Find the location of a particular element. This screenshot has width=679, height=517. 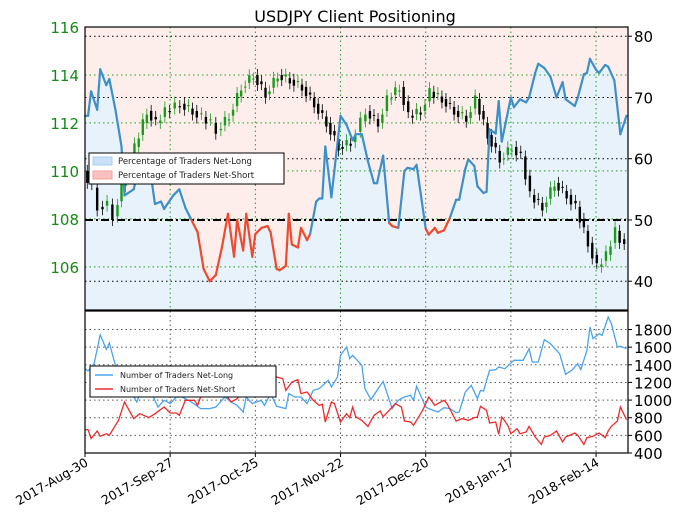

count-tick-label: 1800 is located at coordinates (653, 331).